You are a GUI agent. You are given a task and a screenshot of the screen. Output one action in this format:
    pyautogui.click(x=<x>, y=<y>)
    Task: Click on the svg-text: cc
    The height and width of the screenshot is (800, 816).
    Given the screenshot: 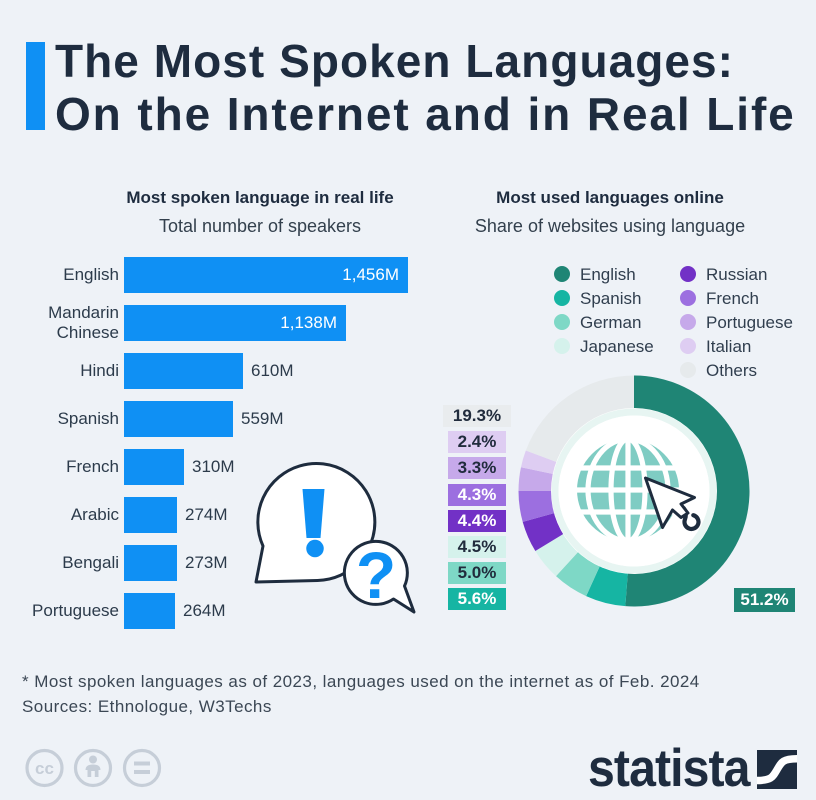 What is the action you would take?
    pyautogui.click(x=44, y=768)
    